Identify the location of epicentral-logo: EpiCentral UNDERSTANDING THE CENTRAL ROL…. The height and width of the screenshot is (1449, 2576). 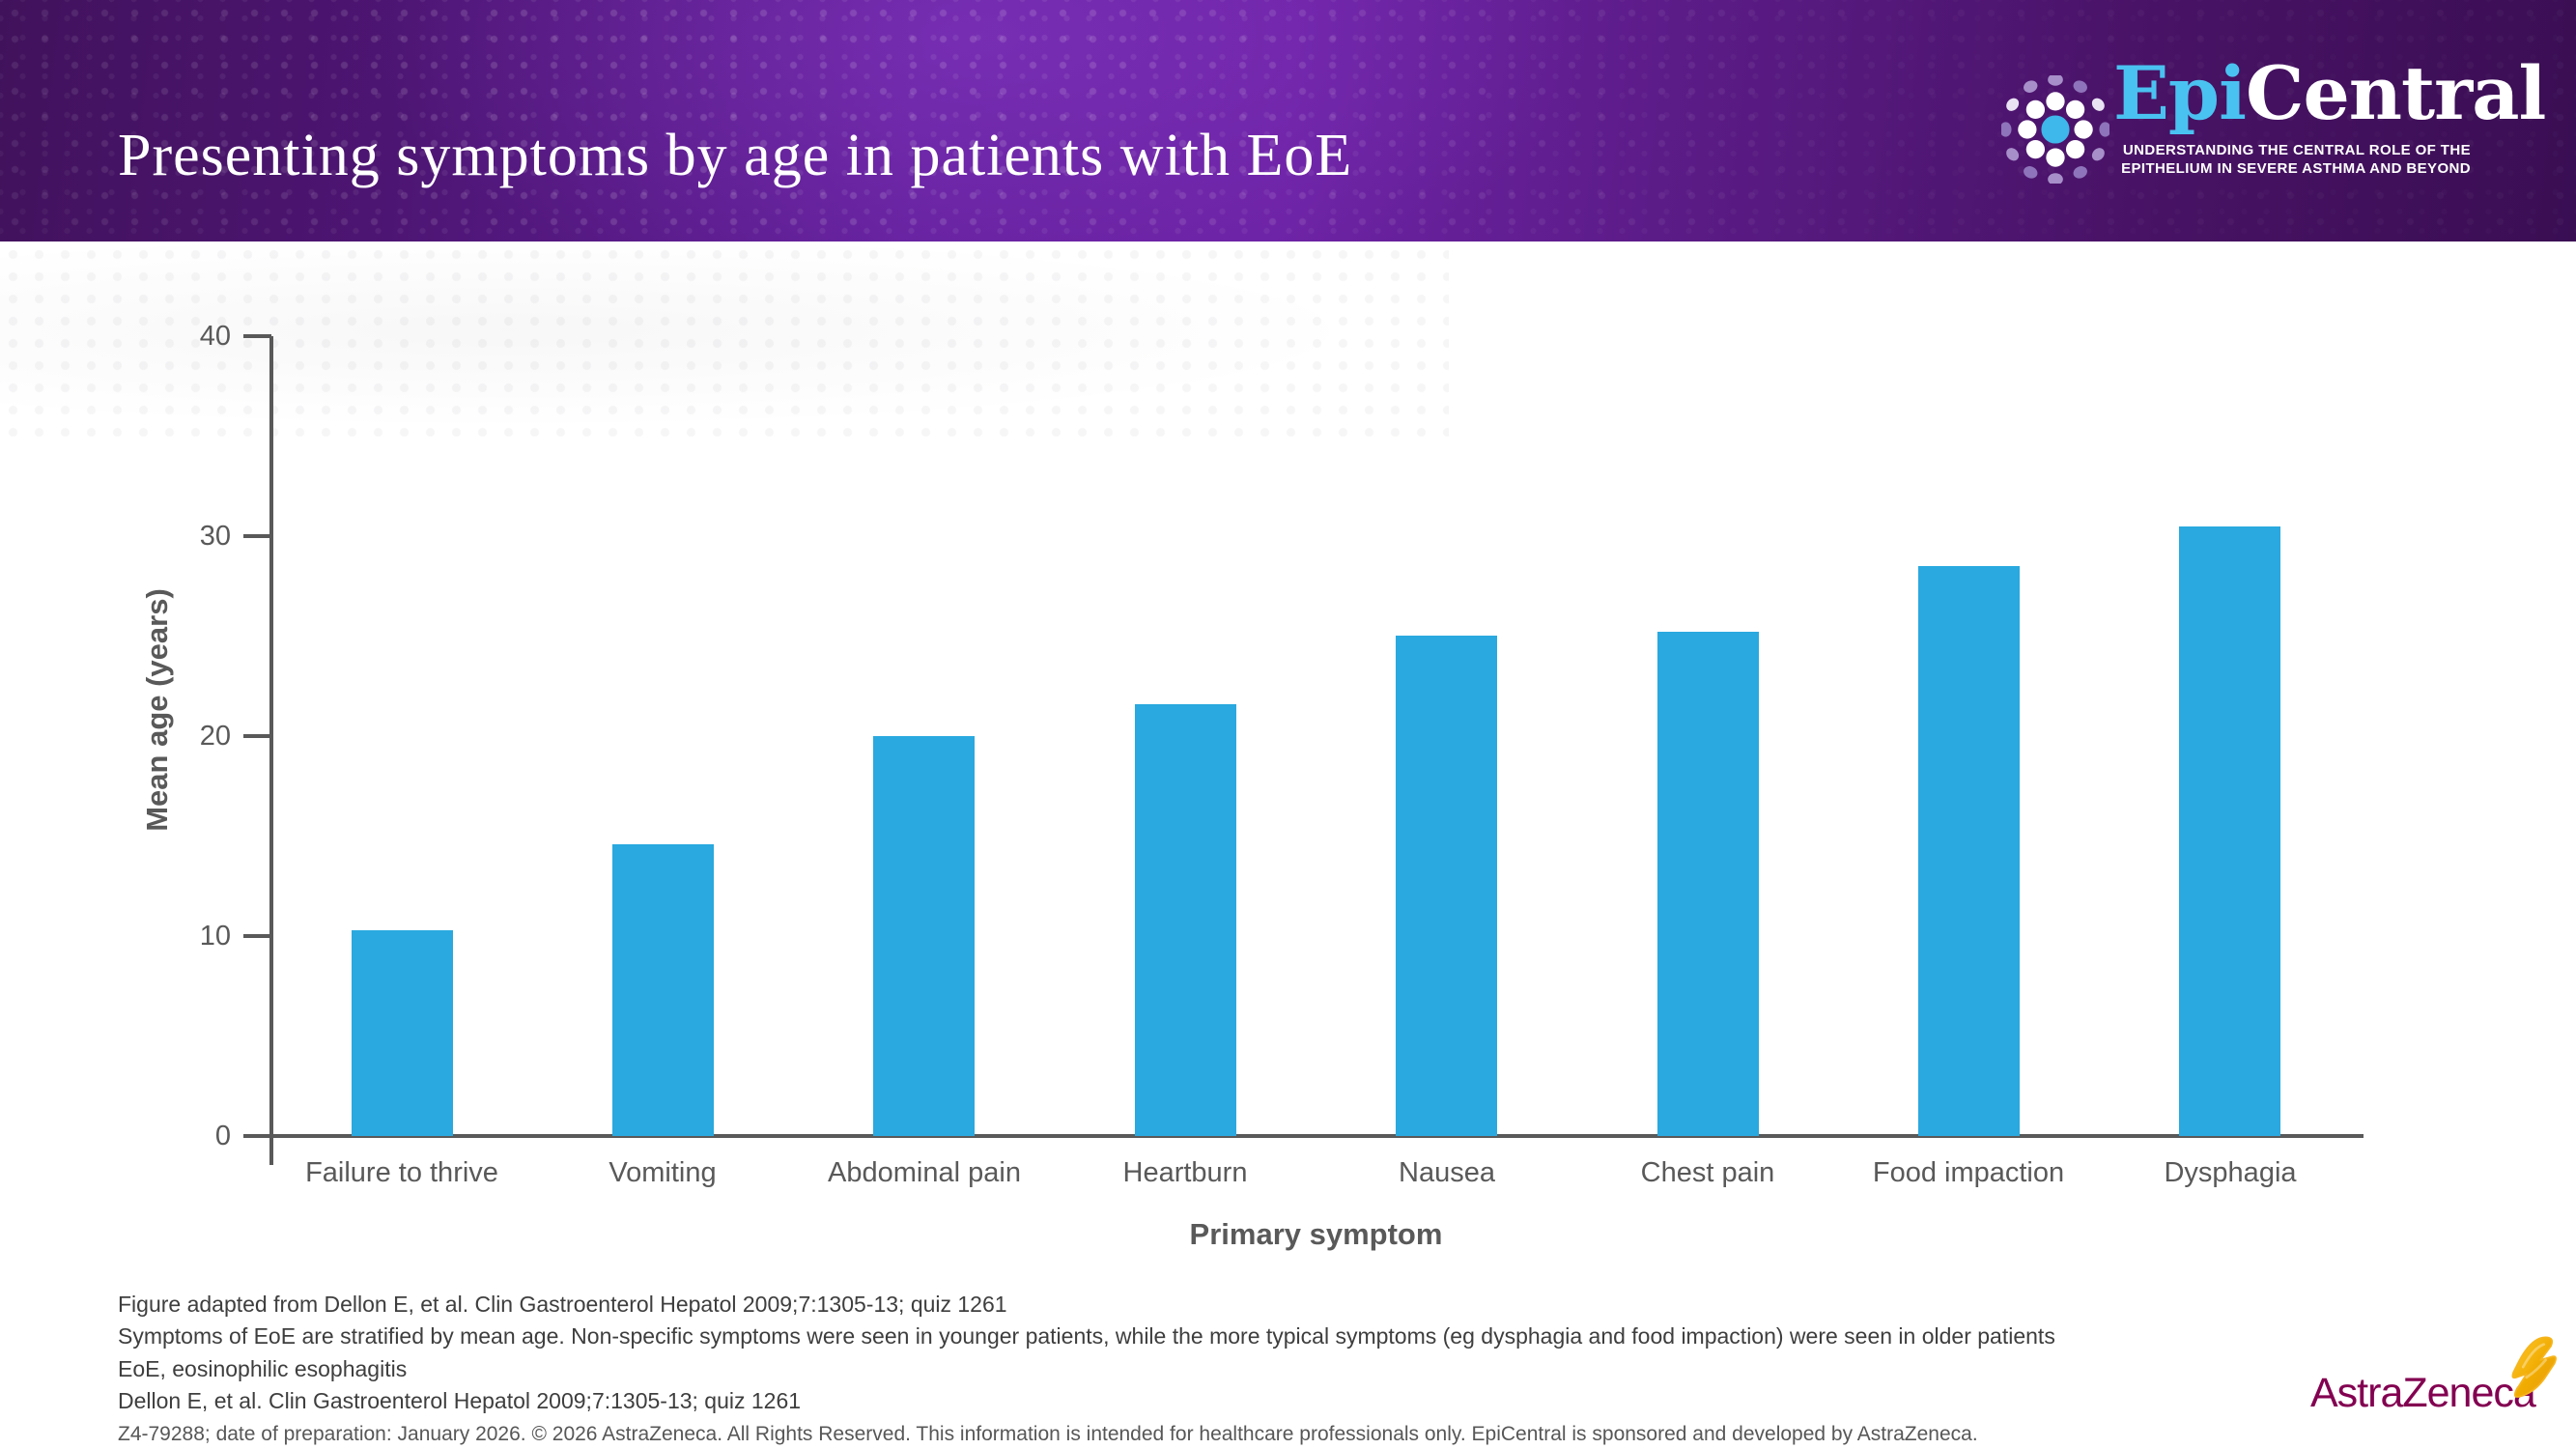
(2271, 130).